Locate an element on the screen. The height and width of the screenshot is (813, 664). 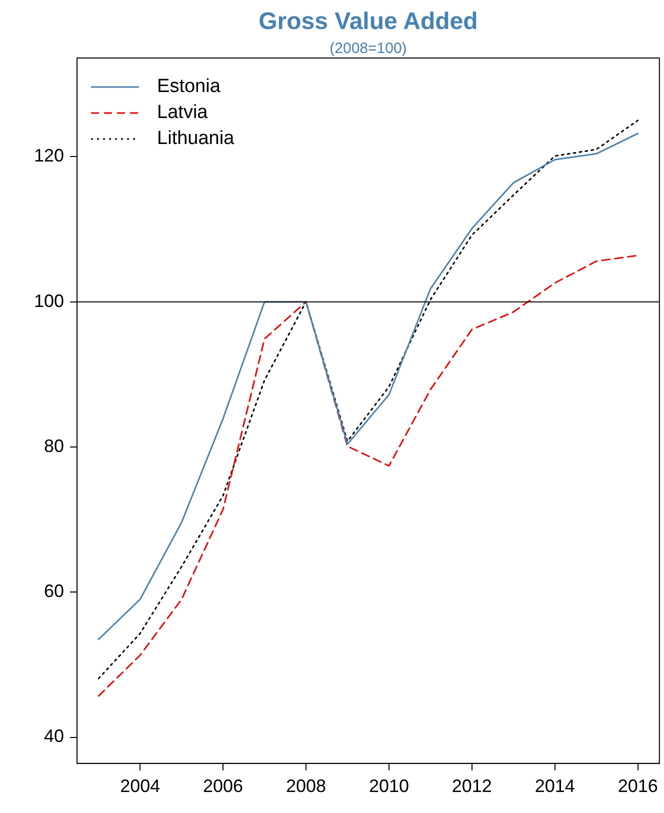
x-tick-label: 2014 is located at coordinates (554, 786).